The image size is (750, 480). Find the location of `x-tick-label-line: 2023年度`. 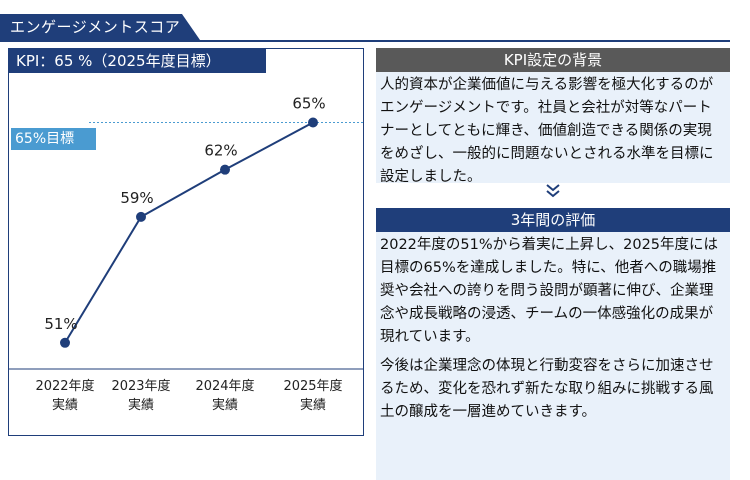

x-tick-label-line: 2023年度 is located at coordinates (141, 386).